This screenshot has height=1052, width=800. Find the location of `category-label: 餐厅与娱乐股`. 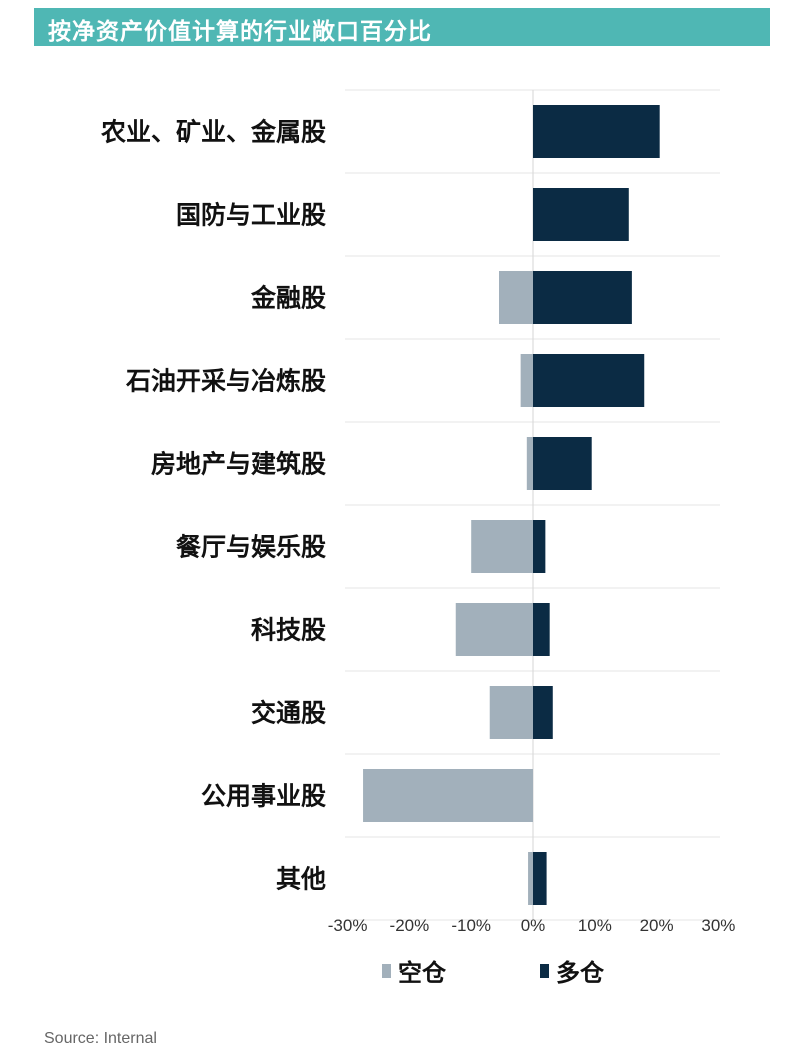

category-label: 餐厅与娱乐股 is located at coordinates (251, 547).